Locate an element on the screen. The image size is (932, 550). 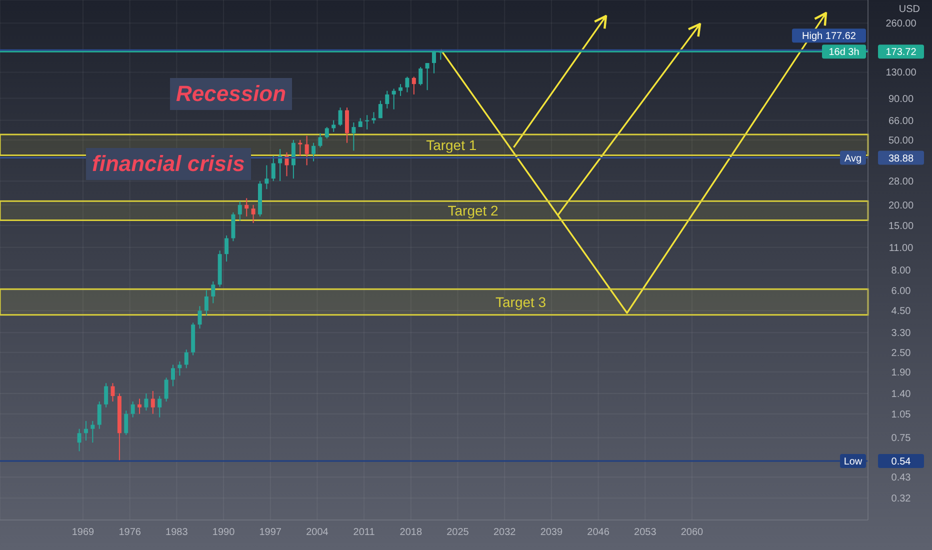
ref-line-label: High 177.62 is located at coordinates (829, 36).